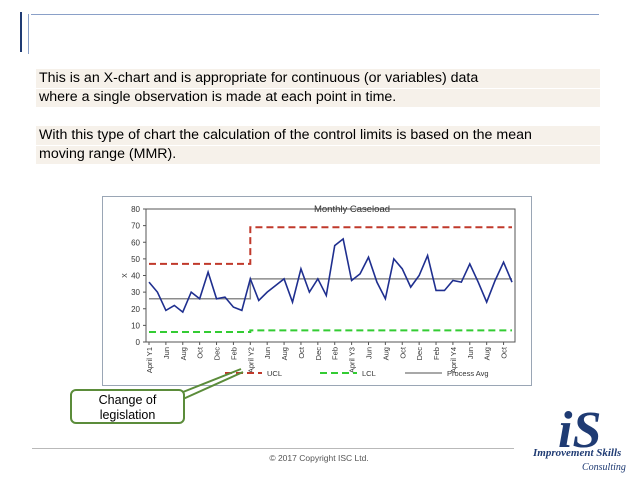  What do you see at coordinates (135, 242) in the screenshot?
I see `y-tick-label: 60` at bounding box center [135, 242].